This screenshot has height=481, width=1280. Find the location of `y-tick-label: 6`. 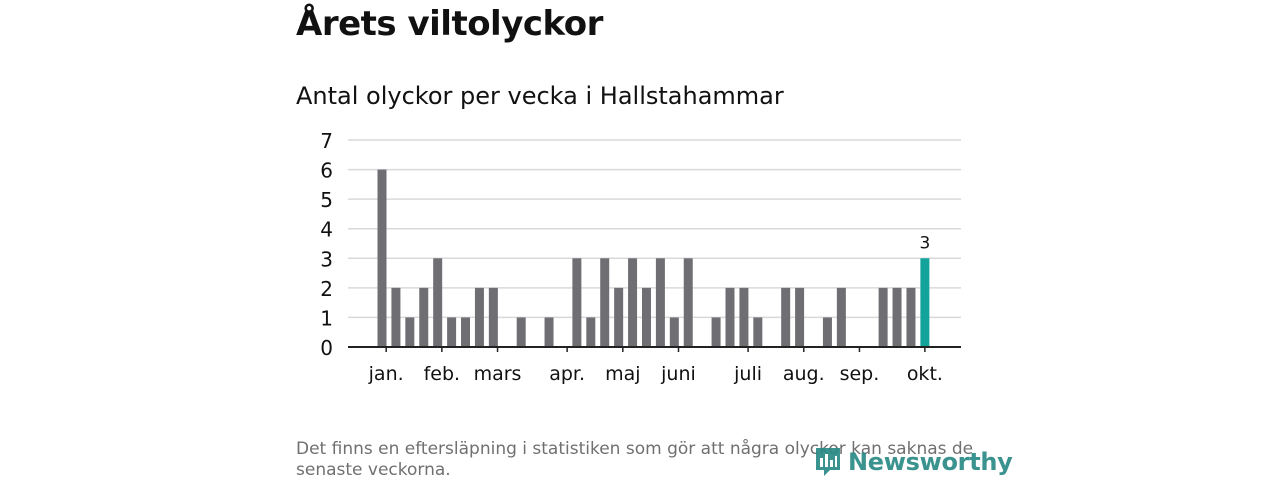

y-tick-label: 6 is located at coordinates (326, 171).